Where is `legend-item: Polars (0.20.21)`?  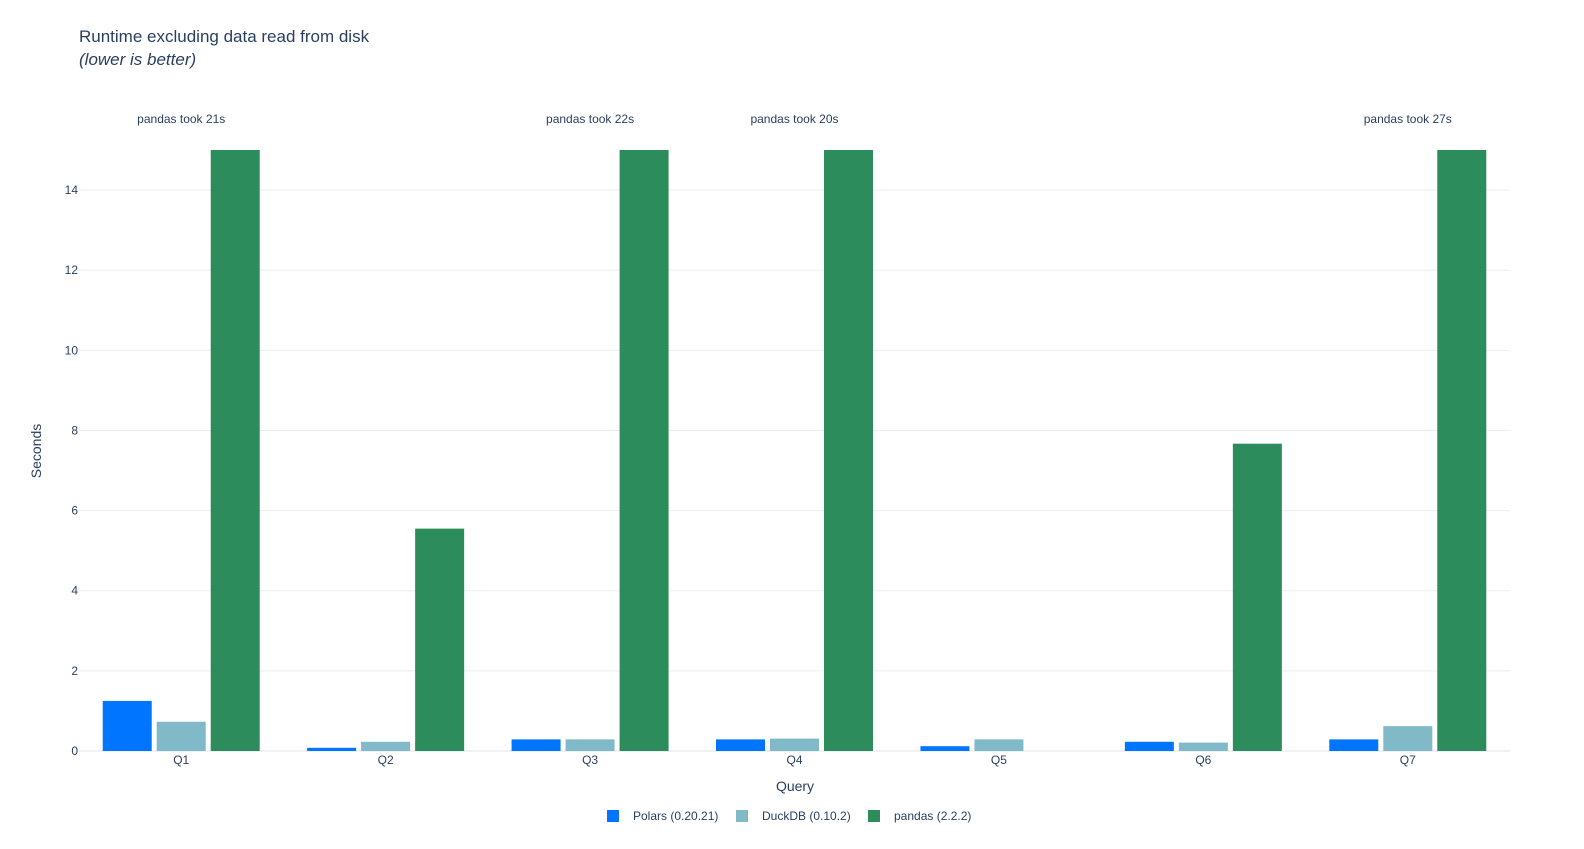
legend-item: Polars (0.20.21) is located at coordinates (662, 816).